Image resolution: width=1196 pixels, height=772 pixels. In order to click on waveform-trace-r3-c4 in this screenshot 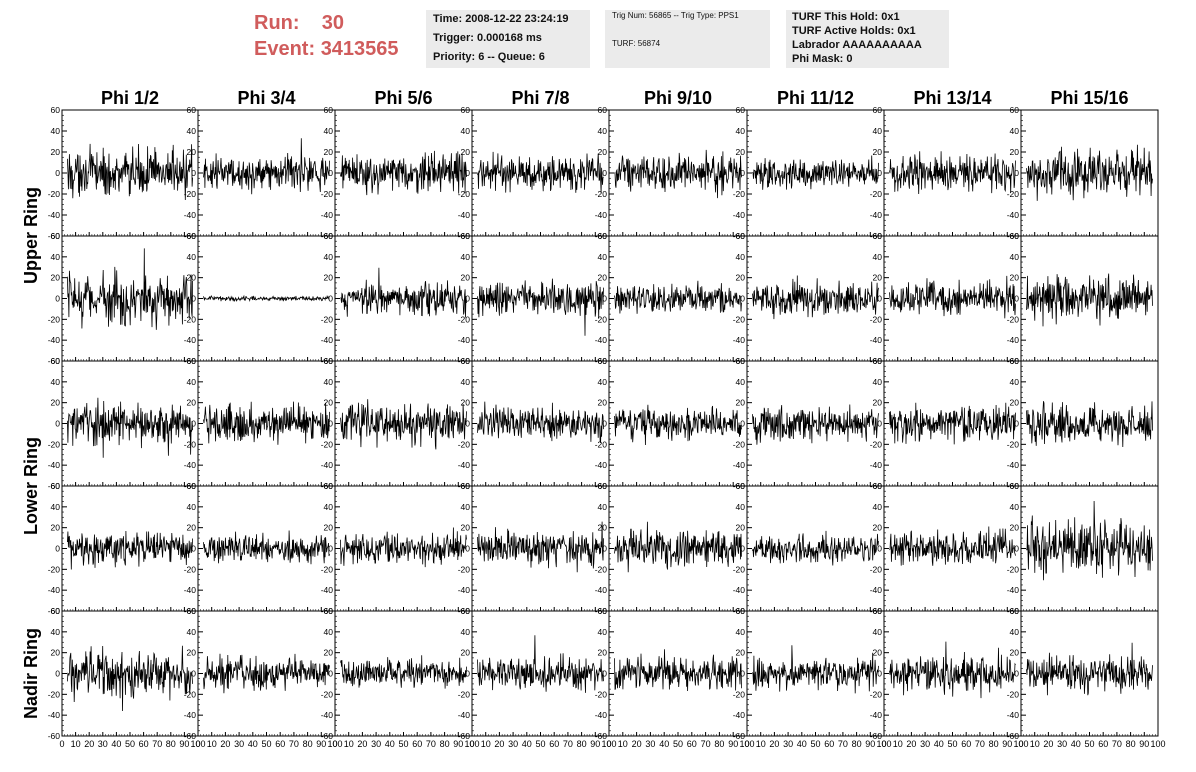, I will do `click(540, 422)`.